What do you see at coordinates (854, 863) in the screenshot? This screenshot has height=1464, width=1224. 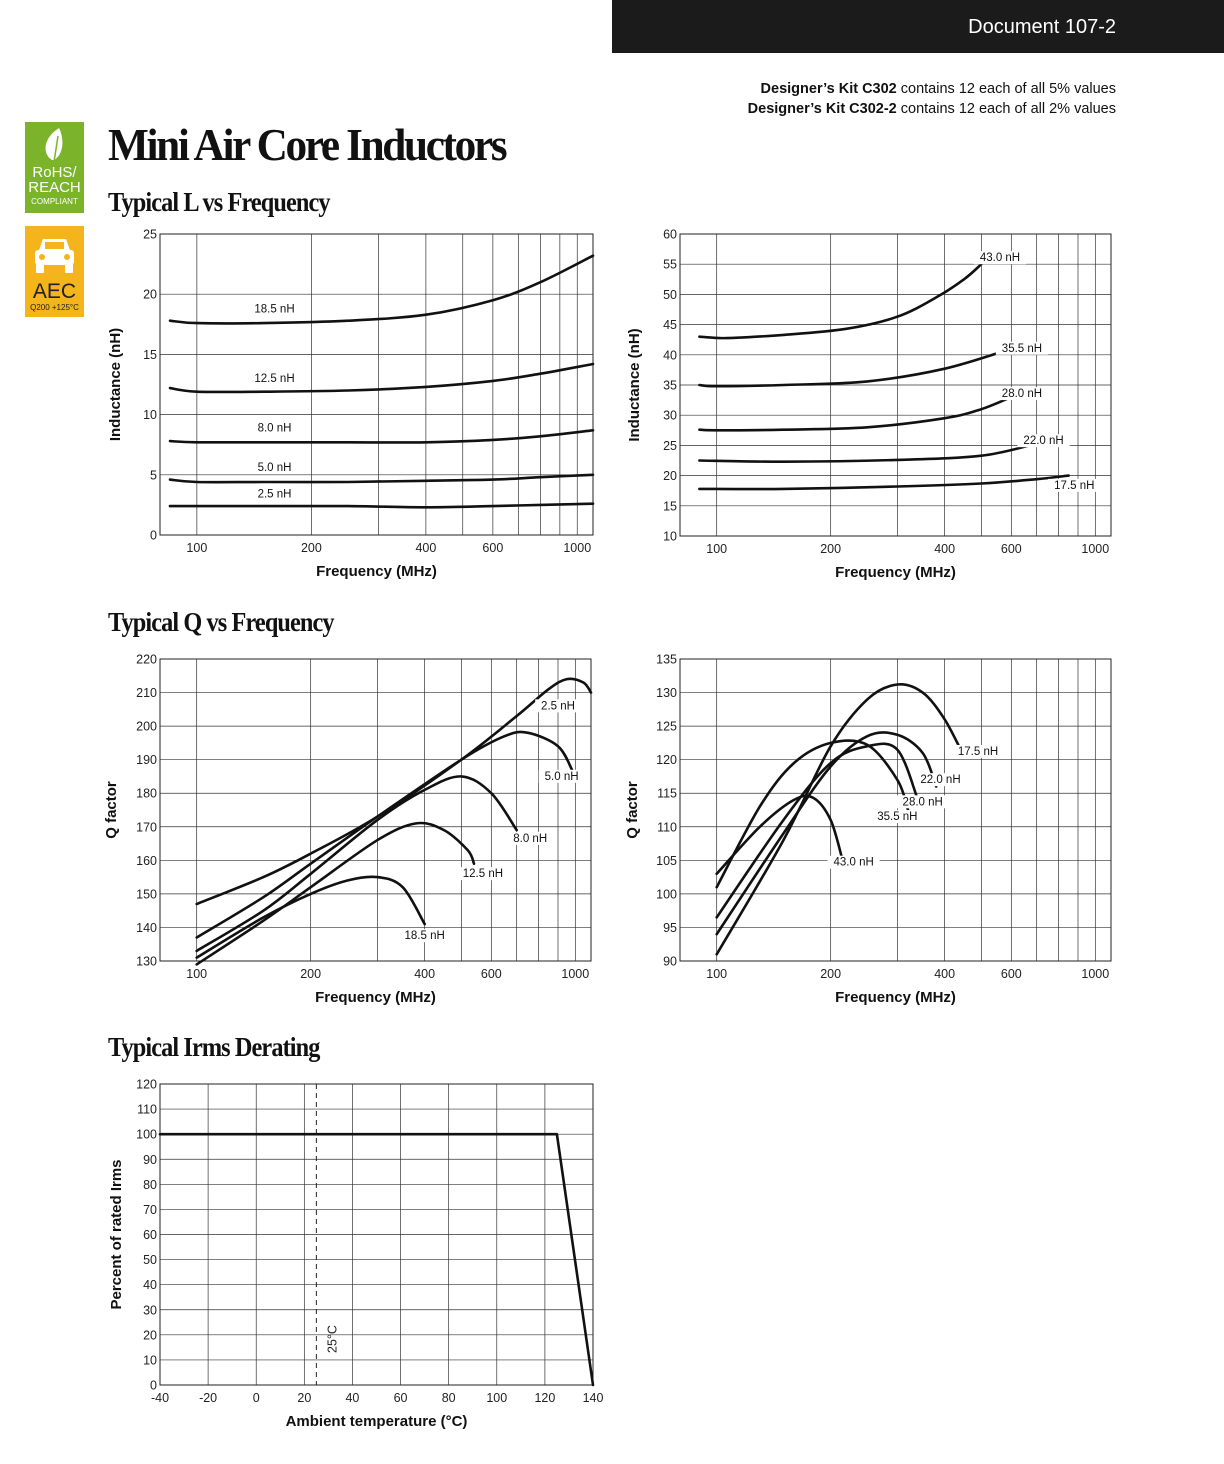 I see `series-label-text: 43.0 nH` at bounding box center [854, 863].